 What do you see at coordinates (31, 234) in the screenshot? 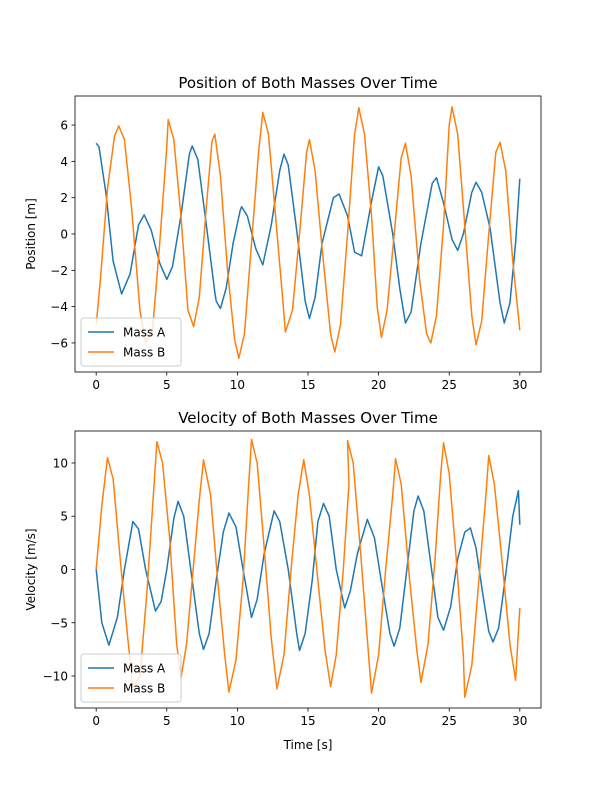
I see `position-y-axis-label: Position [m]` at bounding box center [31, 234].